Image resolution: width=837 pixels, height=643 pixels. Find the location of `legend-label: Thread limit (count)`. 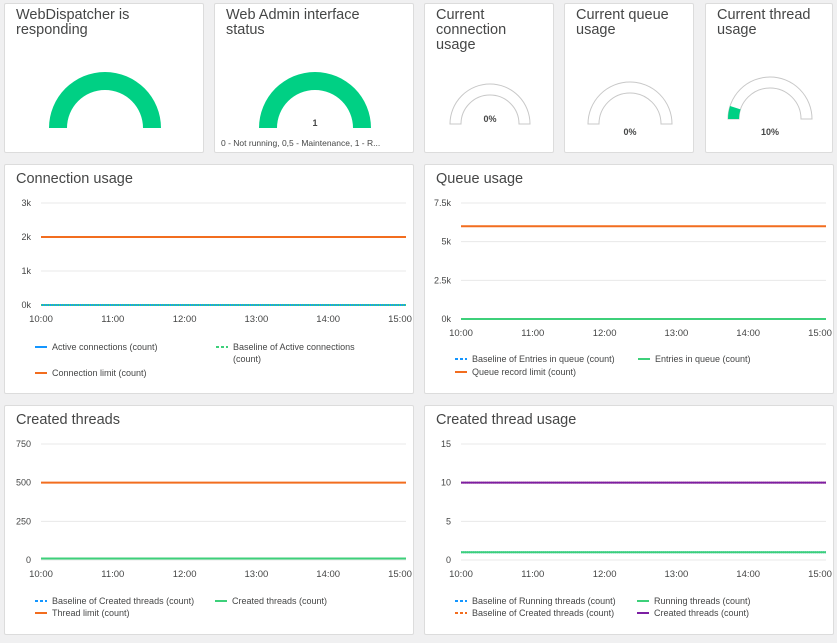

legend-label: Thread limit (count) is located at coordinates (91, 613).